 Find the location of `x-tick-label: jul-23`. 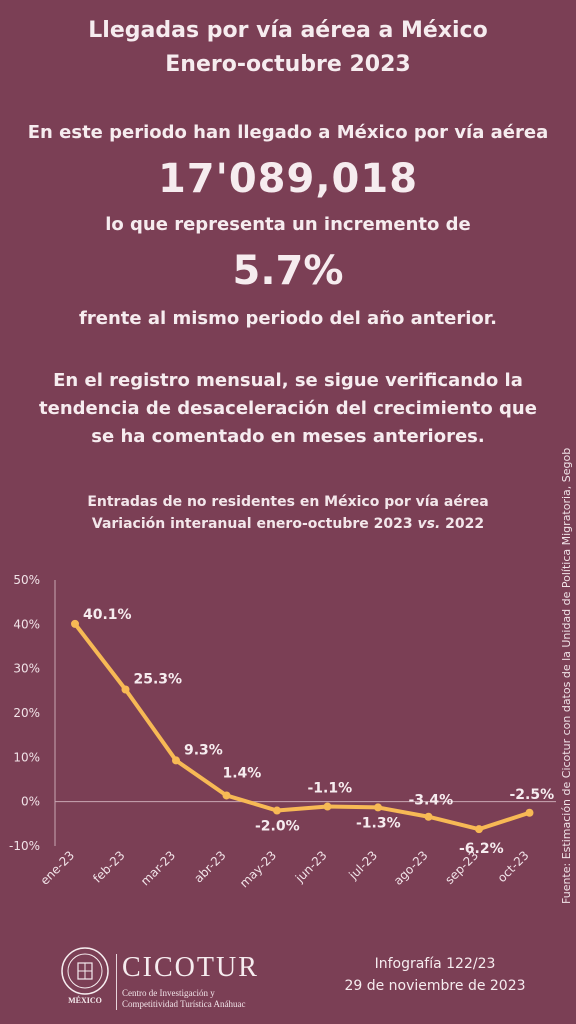

x-tick-label: jul-23 is located at coordinates (363, 865).